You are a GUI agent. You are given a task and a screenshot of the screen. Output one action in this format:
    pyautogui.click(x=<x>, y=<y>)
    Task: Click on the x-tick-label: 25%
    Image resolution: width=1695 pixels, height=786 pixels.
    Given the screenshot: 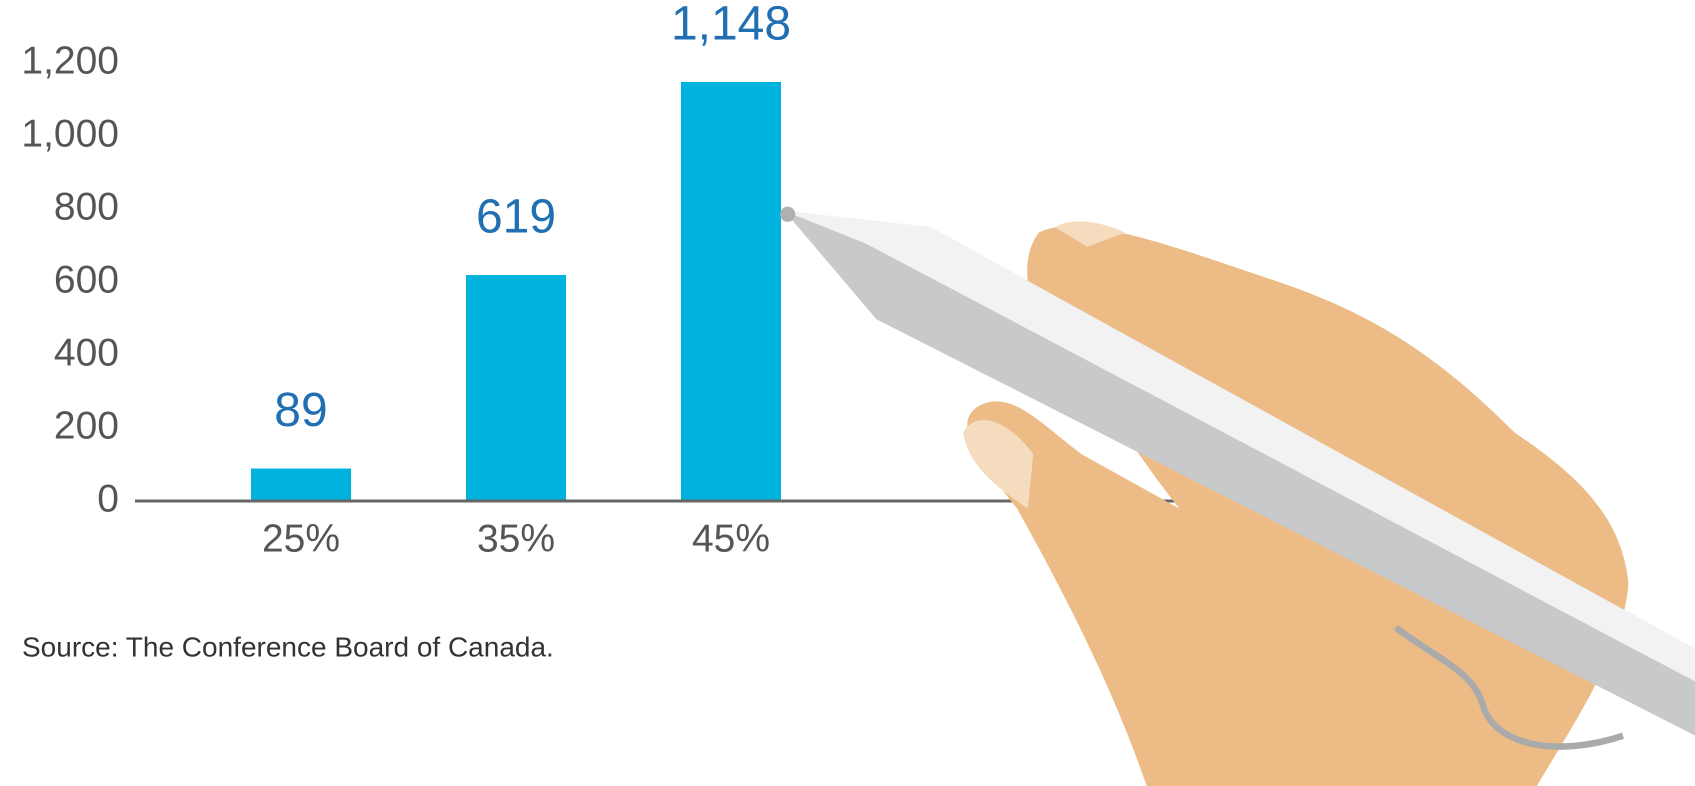 What is the action you would take?
    pyautogui.click(x=301, y=538)
    